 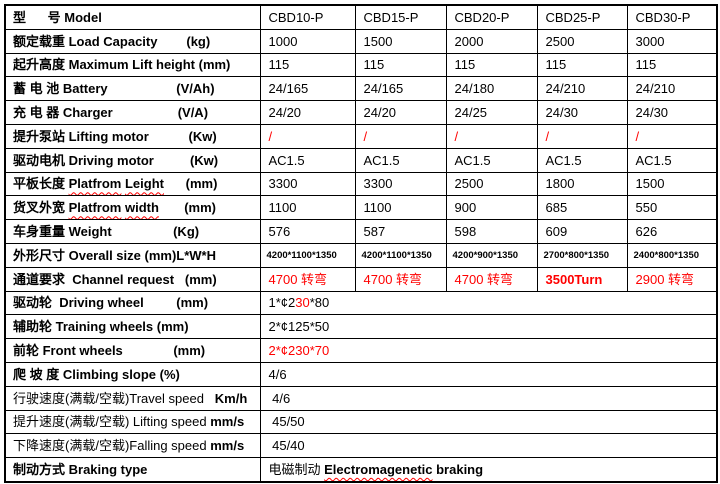 I want to click on text-segment: Electromagenetic, so click(x=378, y=470).